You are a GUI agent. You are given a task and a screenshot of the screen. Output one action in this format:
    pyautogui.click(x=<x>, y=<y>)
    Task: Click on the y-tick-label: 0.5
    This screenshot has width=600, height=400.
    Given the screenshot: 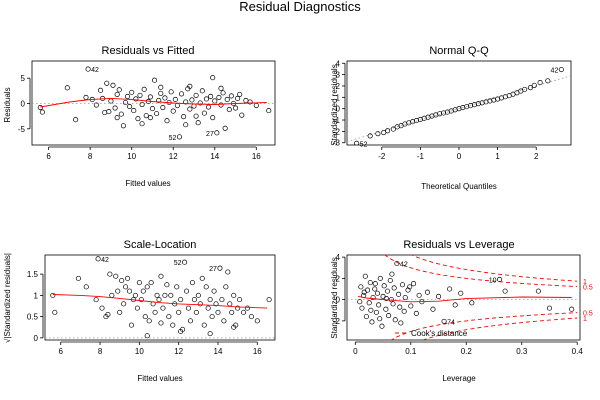 What is the action you would take?
    pyautogui.click(x=33, y=317)
    